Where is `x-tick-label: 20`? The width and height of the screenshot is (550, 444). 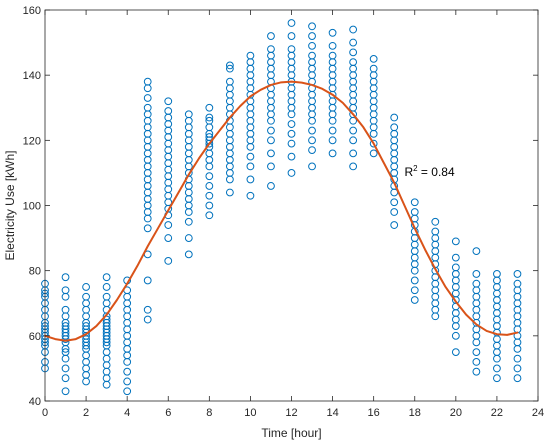 x-tick-label: 20 is located at coordinates (456, 413).